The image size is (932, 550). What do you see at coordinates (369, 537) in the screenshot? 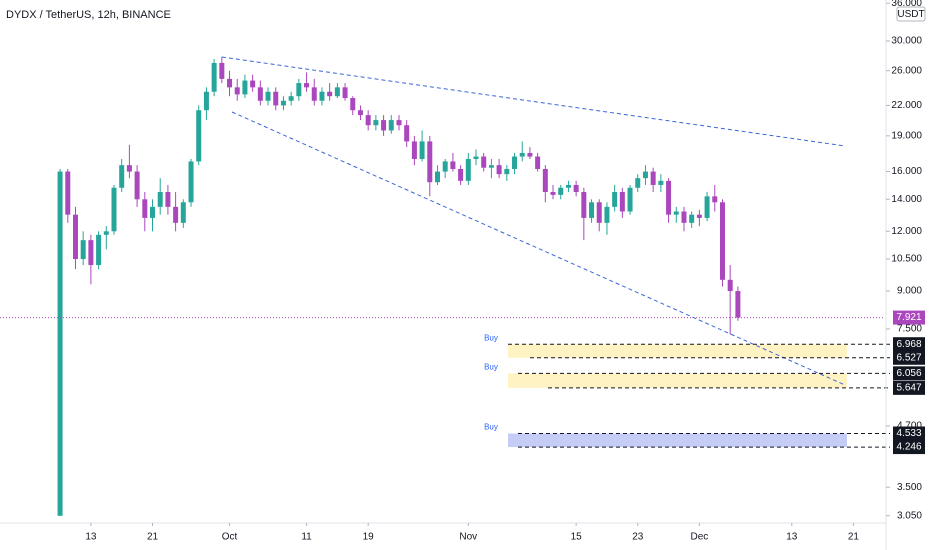
I see `x-tick-label: 19` at bounding box center [369, 537].